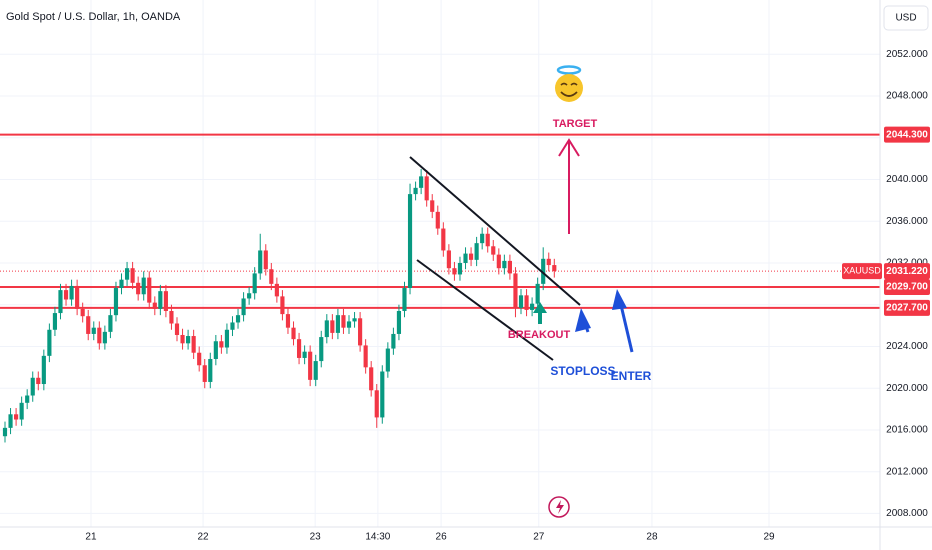 The height and width of the screenshot is (550, 932). I want to click on smile, so click(569, 94).